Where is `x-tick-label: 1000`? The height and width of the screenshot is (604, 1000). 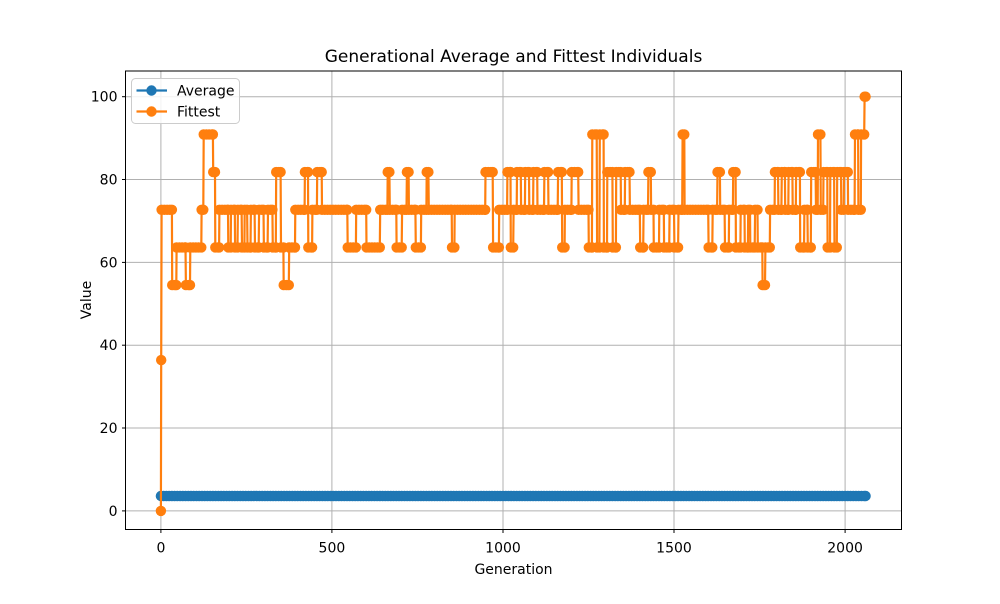
x-tick-label: 1000 is located at coordinates (503, 549).